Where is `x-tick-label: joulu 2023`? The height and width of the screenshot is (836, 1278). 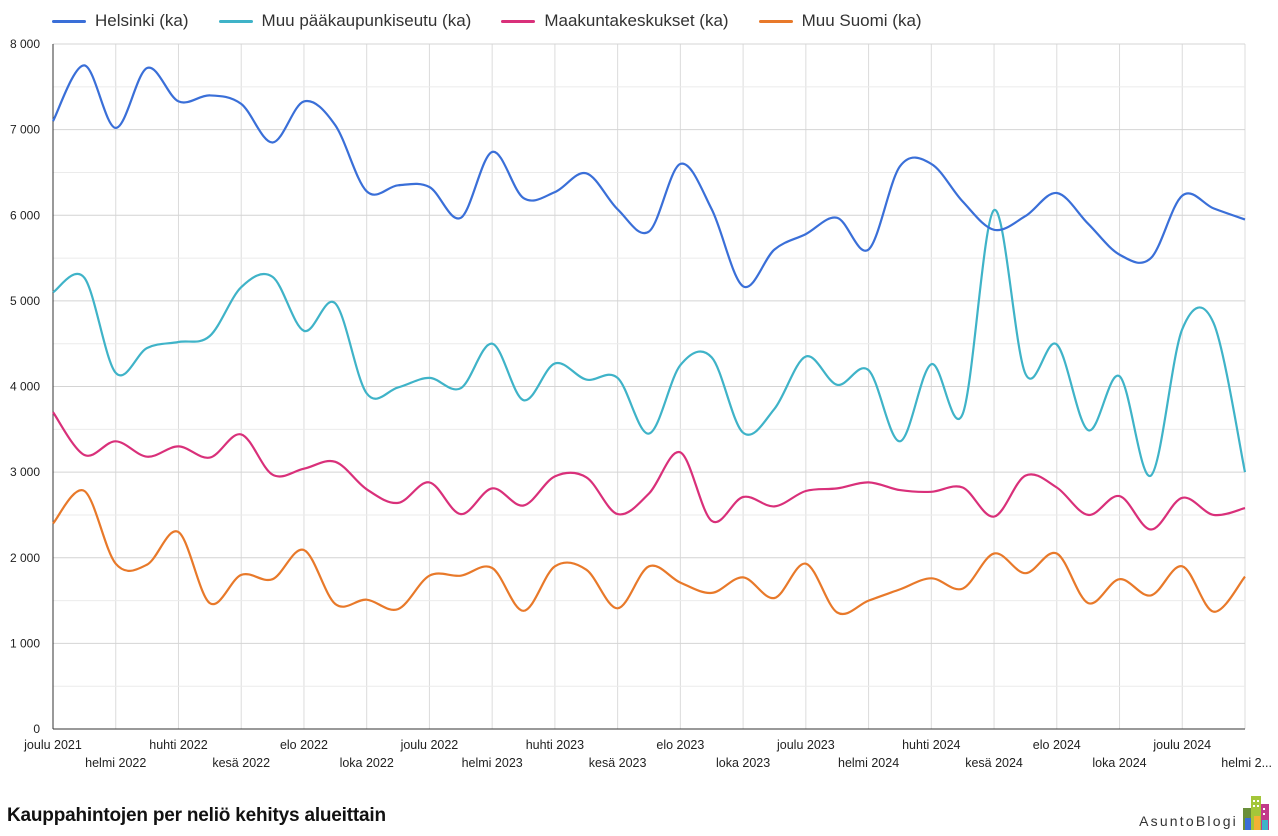
x-tick-label: joulu 2023 is located at coordinates (805, 745).